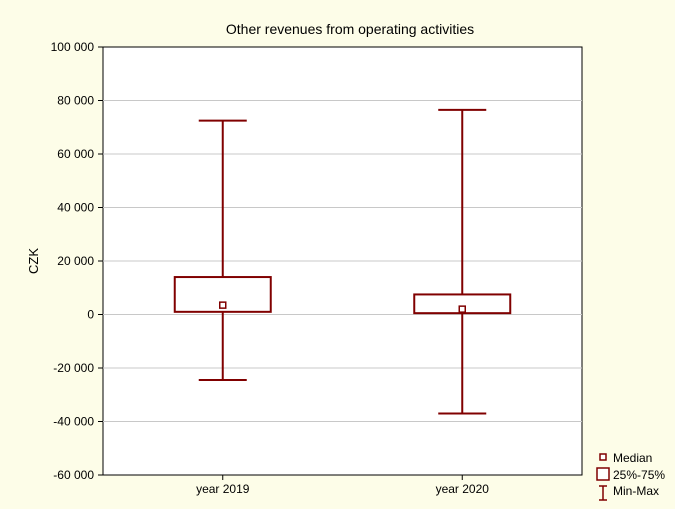 This screenshot has width=675, height=509. I want to click on y-tick-label: 40 000, so click(75, 208).